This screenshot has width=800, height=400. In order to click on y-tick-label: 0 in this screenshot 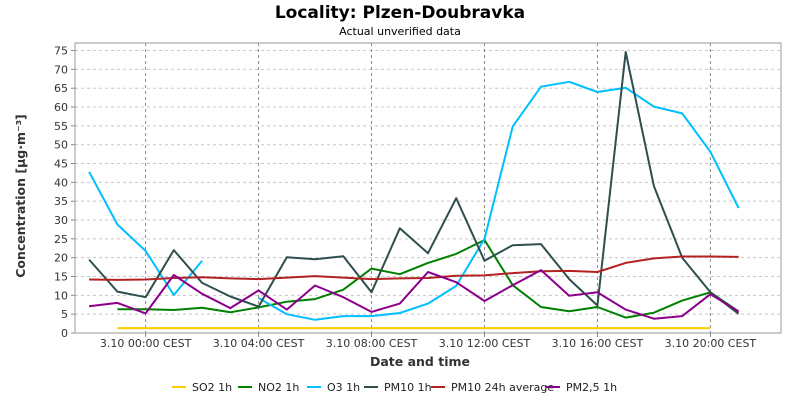, I will do `click(64, 333)`.